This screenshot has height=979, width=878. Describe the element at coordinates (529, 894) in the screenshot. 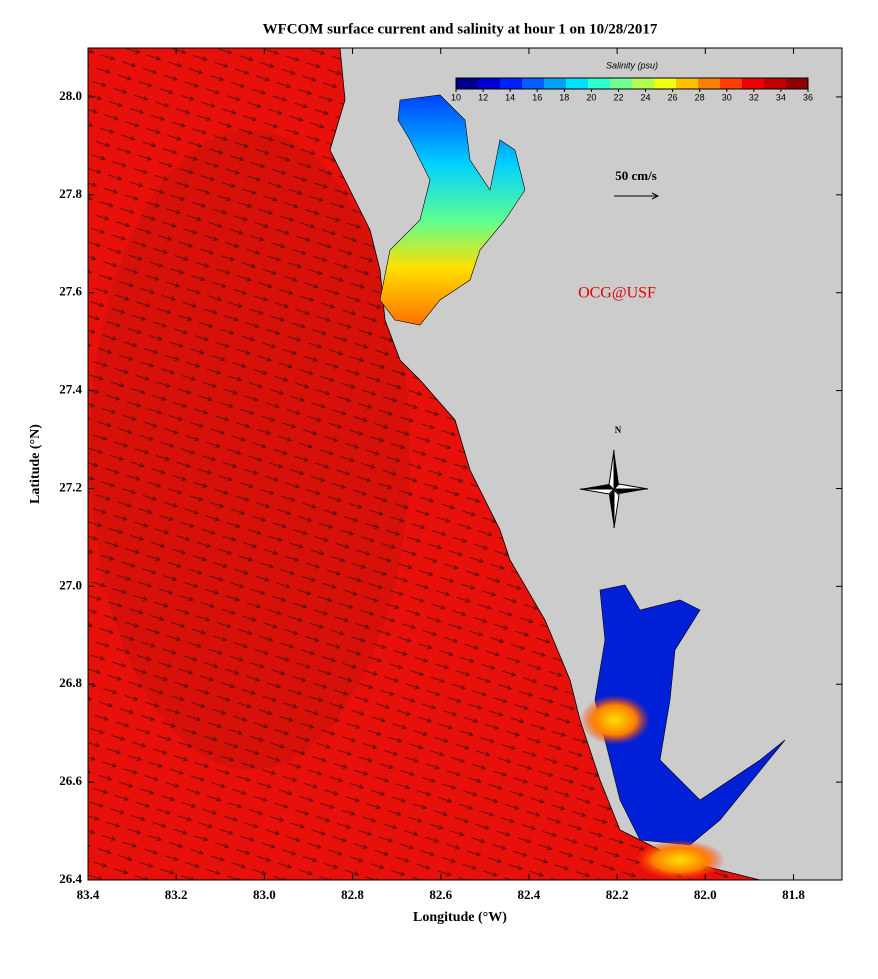

I see `x-tick-label: 82.4` at that location.